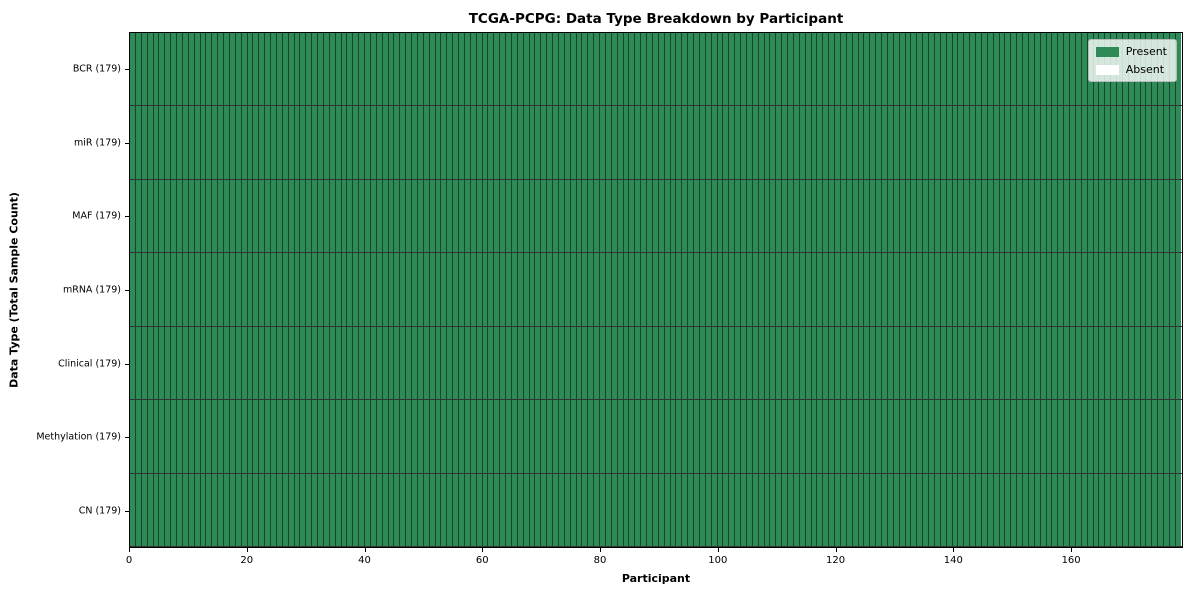 The height and width of the screenshot is (600, 1200). What do you see at coordinates (127, 143) in the screenshot?
I see `y-tick-mark` at bounding box center [127, 143].